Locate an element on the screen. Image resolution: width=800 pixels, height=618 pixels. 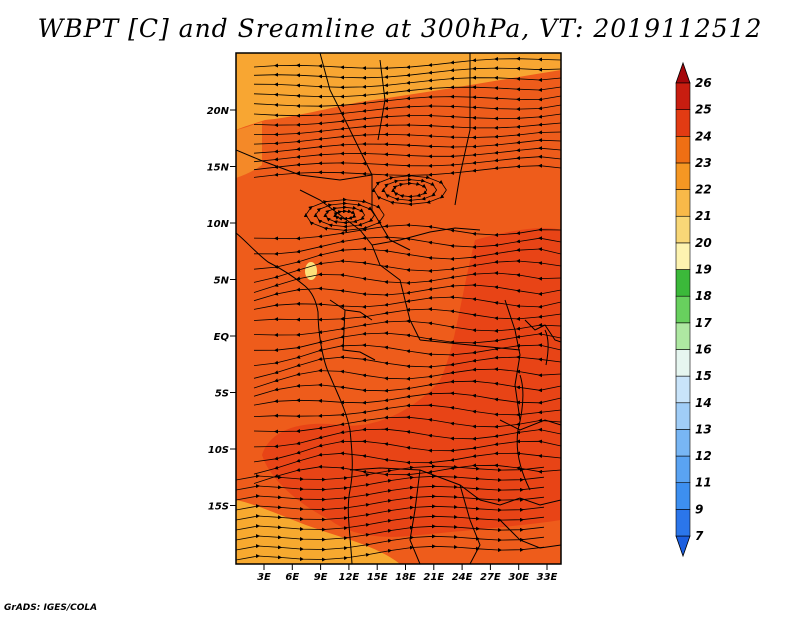
lat-tick-label: 20N is located at coordinates (218, 111).